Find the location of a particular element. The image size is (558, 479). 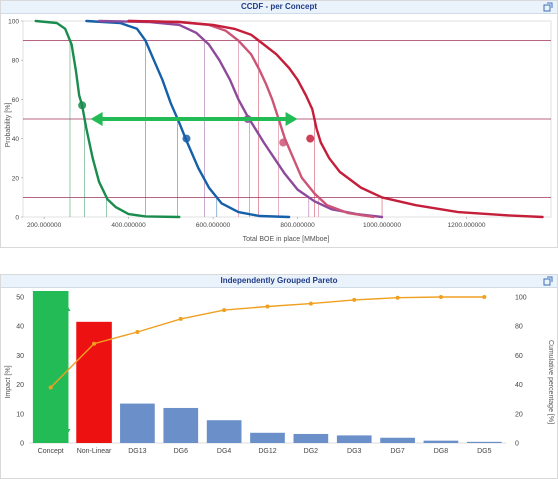

ccdf-x-tick-label: 800.000000 is located at coordinates (297, 225).